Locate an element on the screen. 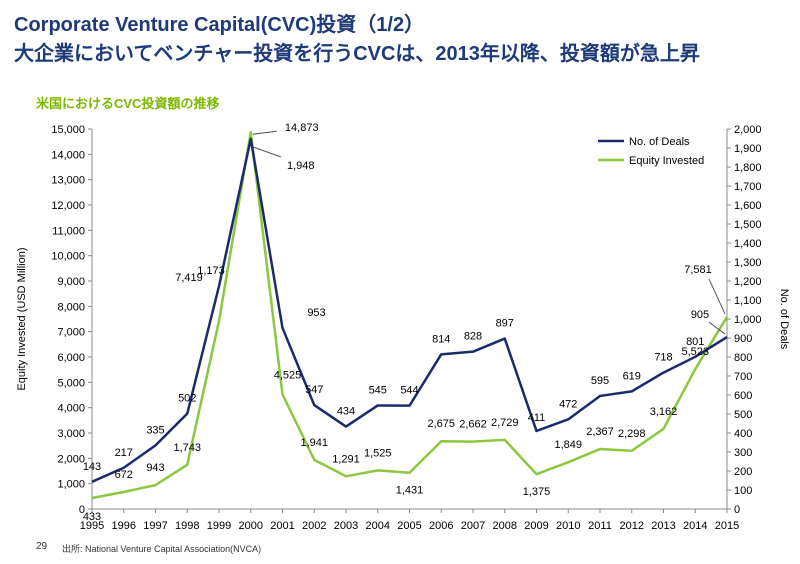 The image size is (800, 564). deals-data-label: 547 is located at coordinates (314, 390).